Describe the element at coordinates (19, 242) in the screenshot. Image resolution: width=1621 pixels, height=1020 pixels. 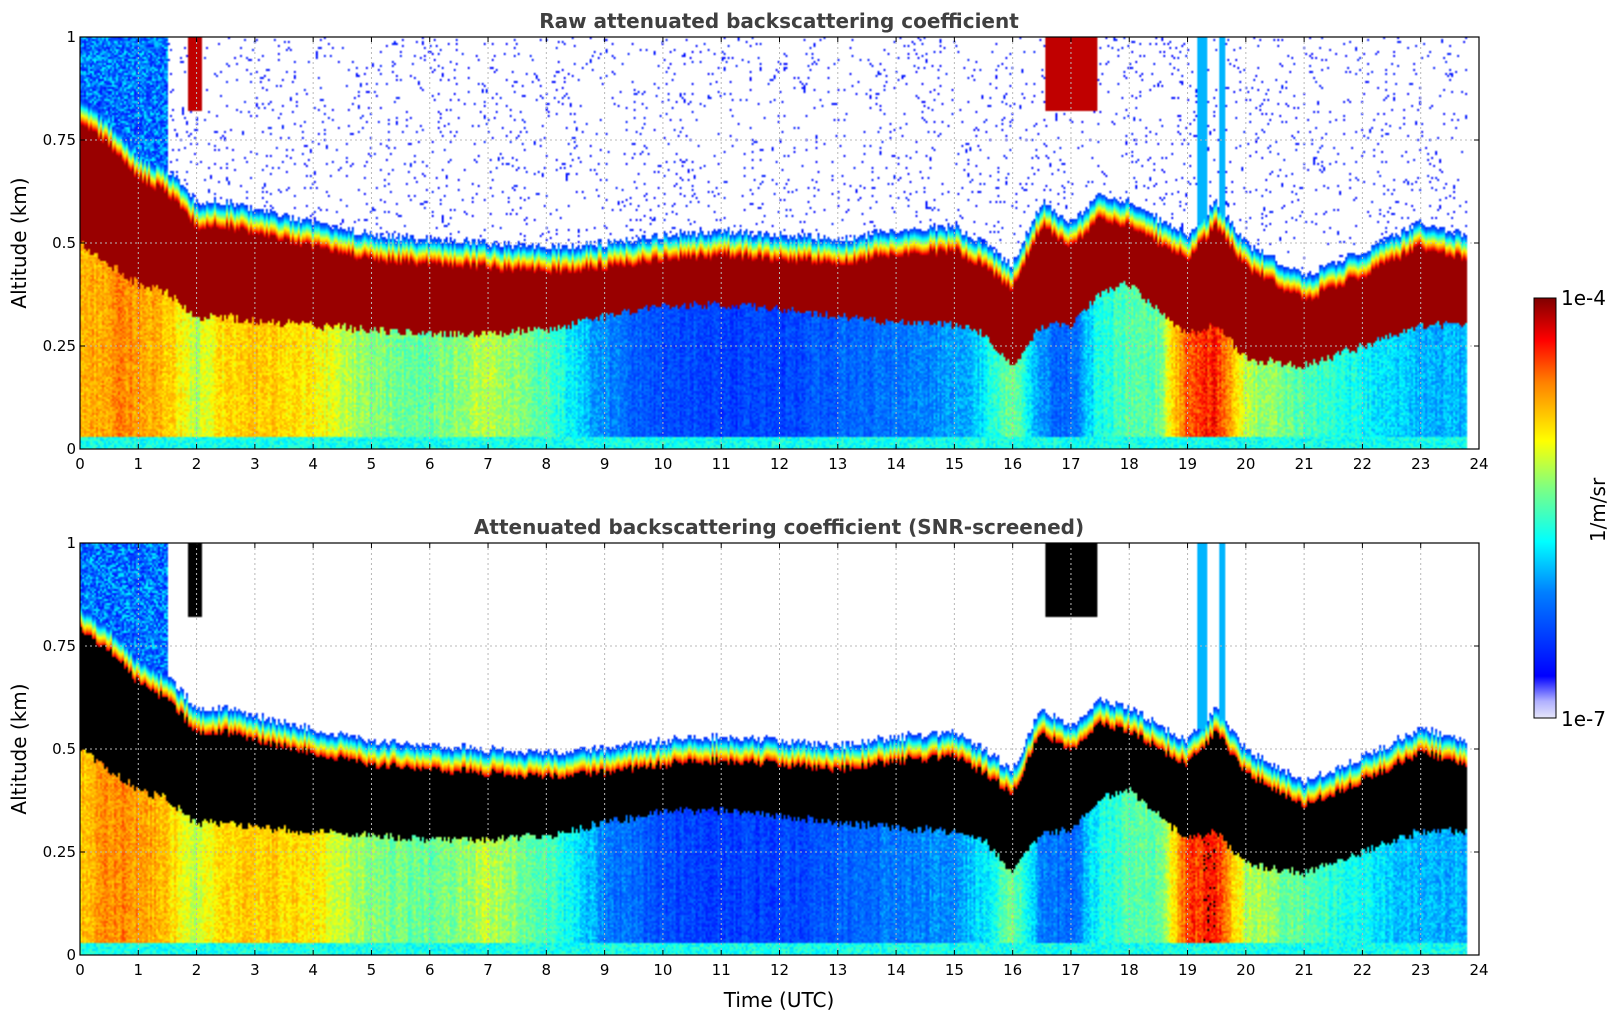
I see `panel-raw-ylabel: Altitude (km)` at that location.